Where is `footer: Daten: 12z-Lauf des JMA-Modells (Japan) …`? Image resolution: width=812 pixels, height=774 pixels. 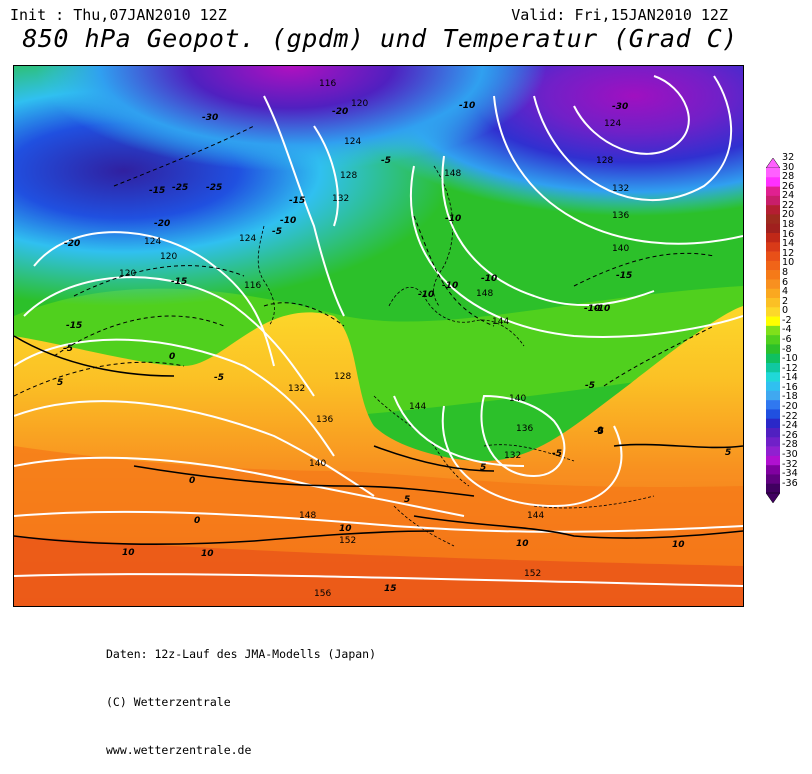
footer: Daten: 12z-Lauf des JMA-Modells (Japan) … is located at coordinates (241, 694).